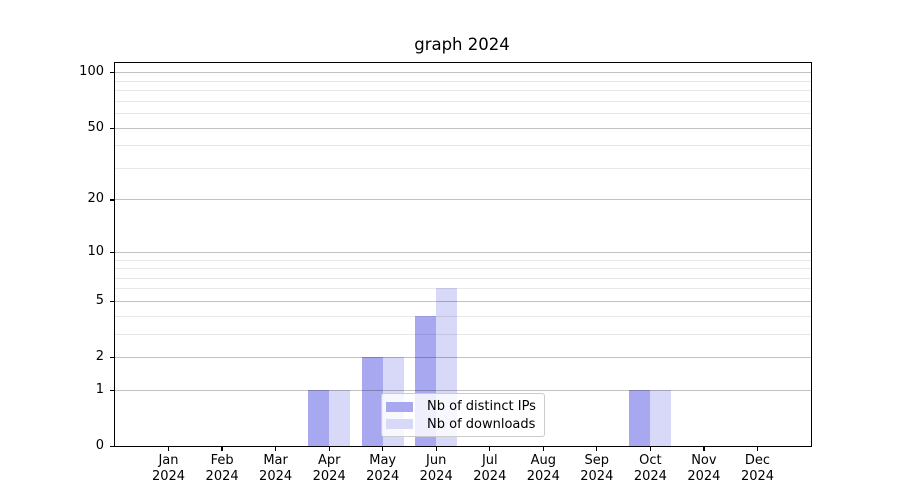  Describe the element at coordinates (95, 127) in the screenshot. I see `y-tick-label-50: 50` at that location.